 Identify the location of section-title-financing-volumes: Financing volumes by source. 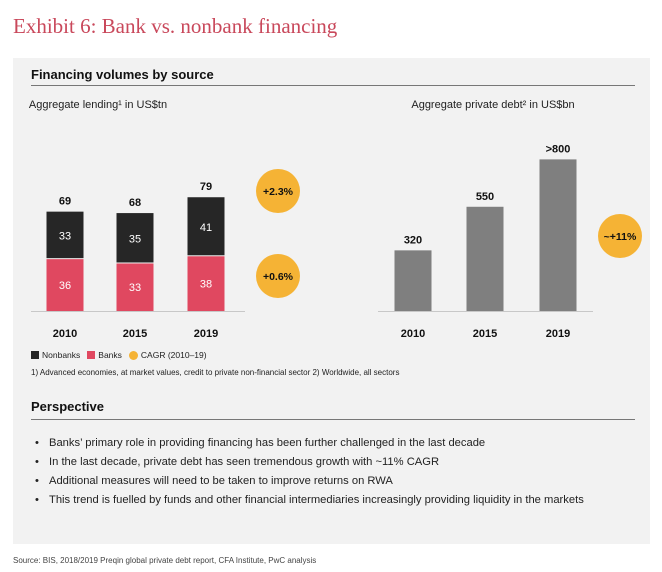
(122, 74).